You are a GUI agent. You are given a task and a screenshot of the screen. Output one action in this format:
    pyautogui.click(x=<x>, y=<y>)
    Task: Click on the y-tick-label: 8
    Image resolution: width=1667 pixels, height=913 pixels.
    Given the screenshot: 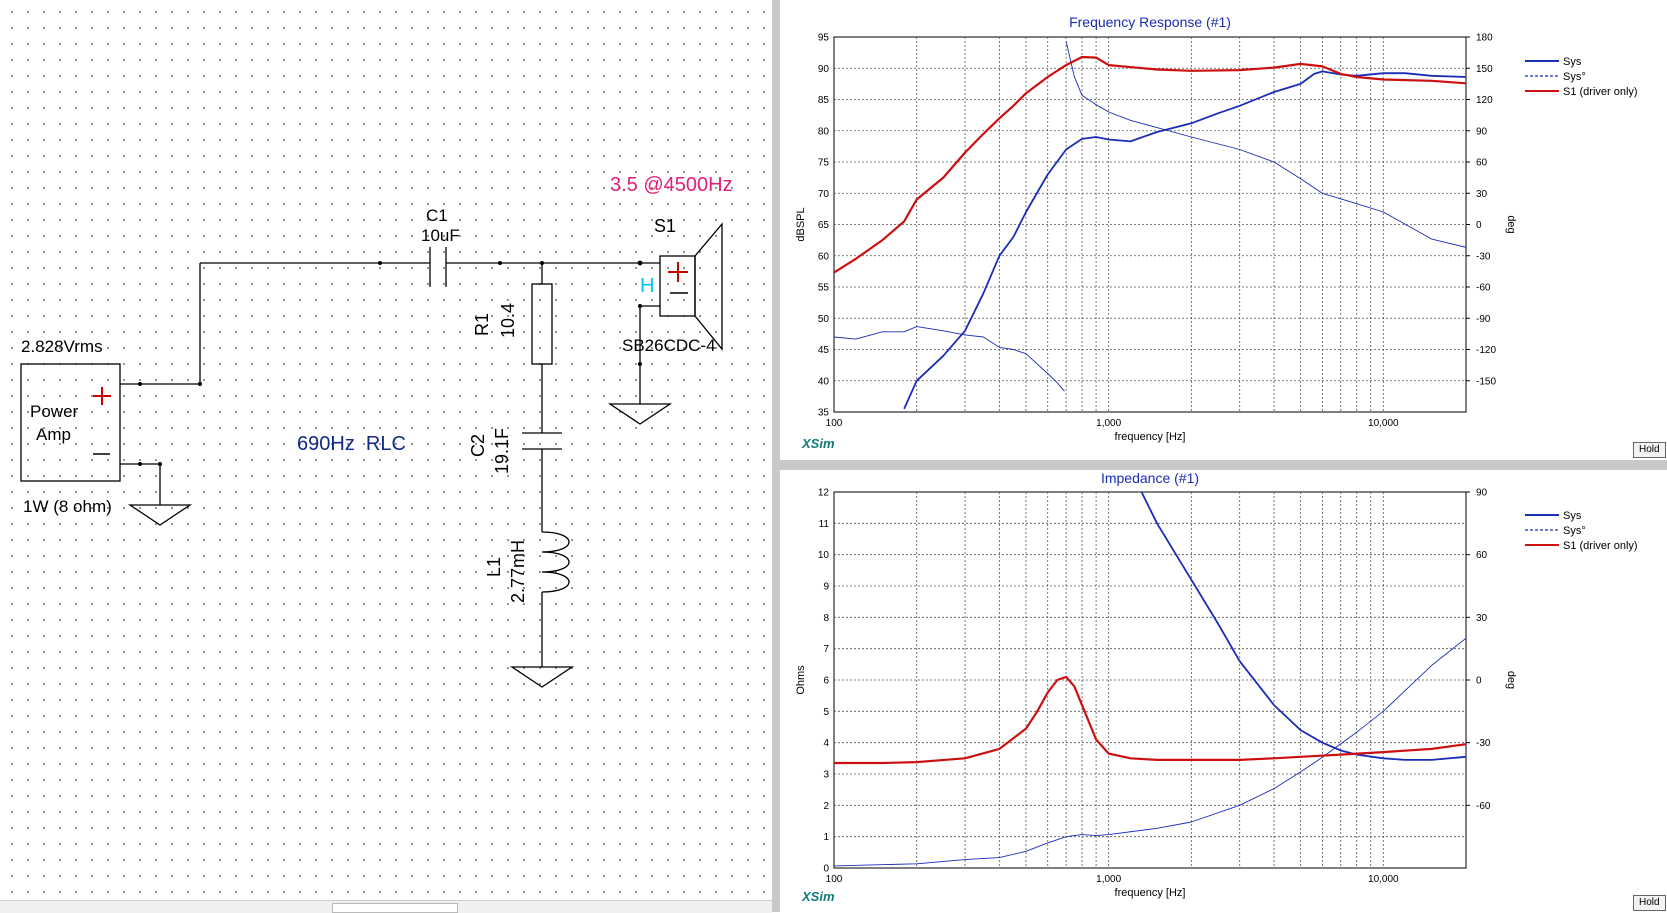 What is the action you would take?
    pyautogui.click(x=826, y=618)
    